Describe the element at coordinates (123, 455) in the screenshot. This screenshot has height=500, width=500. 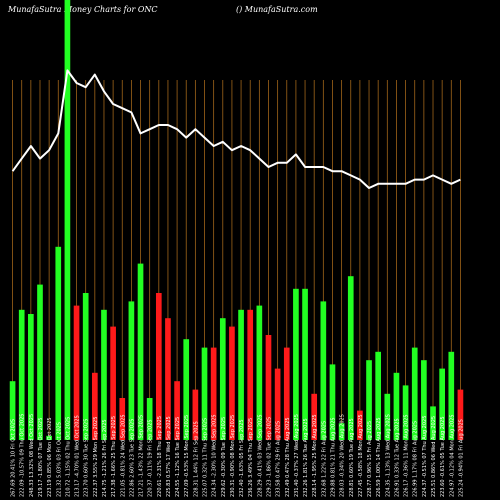
I see `x-tick-label: 221.05 -0.81% 24 Wed Sep 2025` at that location.